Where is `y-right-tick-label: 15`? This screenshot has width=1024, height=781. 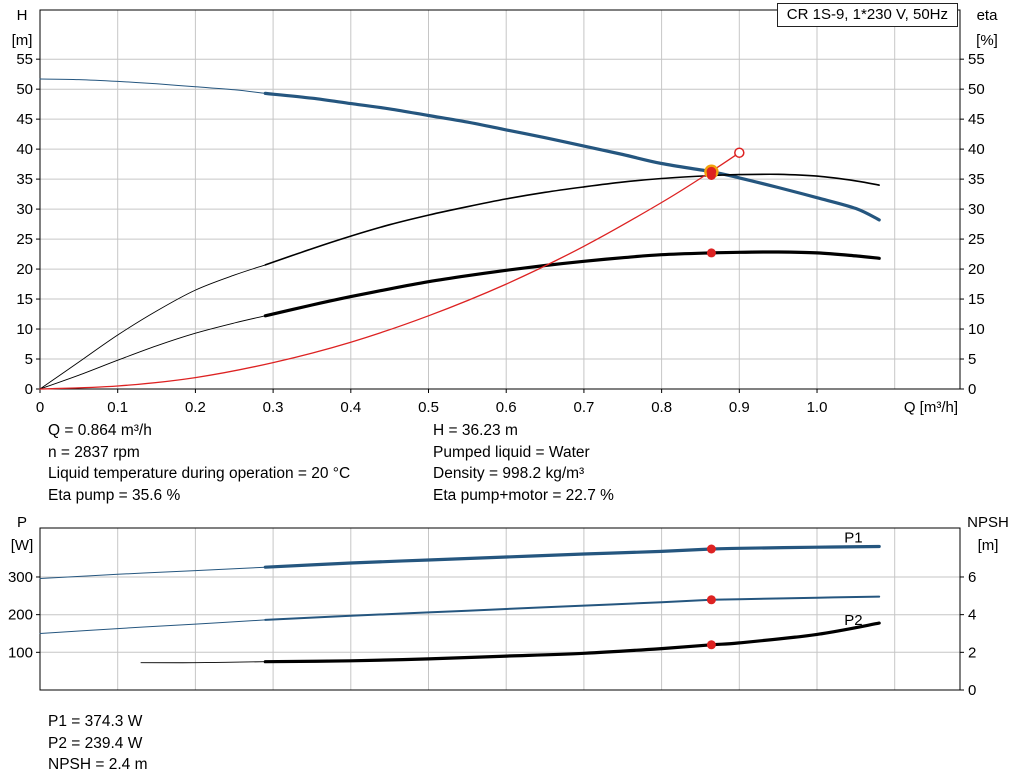
y-right-tick-label: 15 is located at coordinates (976, 299).